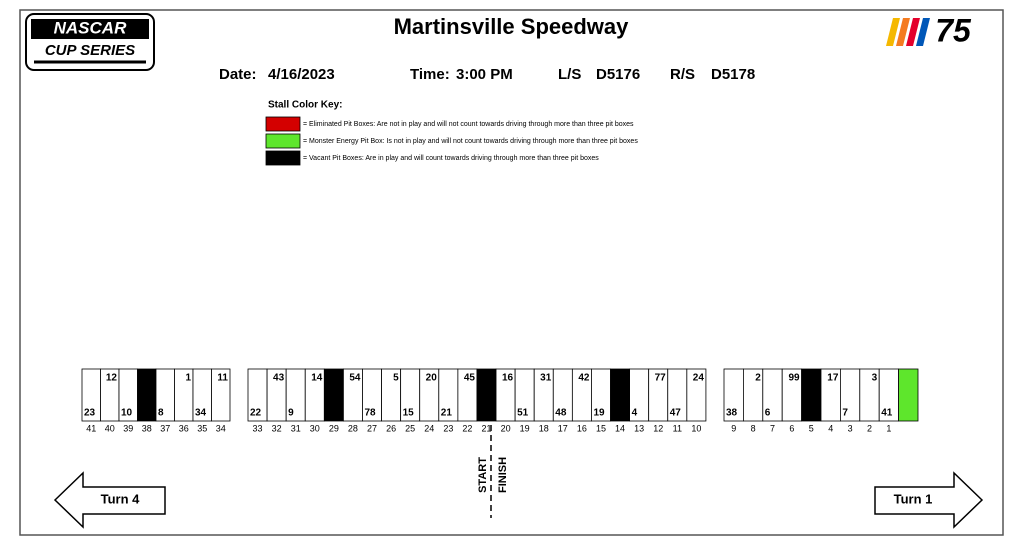 The height and width of the screenshot is (544, 1024). I want to click on car-number: 31, so click(546, 378).